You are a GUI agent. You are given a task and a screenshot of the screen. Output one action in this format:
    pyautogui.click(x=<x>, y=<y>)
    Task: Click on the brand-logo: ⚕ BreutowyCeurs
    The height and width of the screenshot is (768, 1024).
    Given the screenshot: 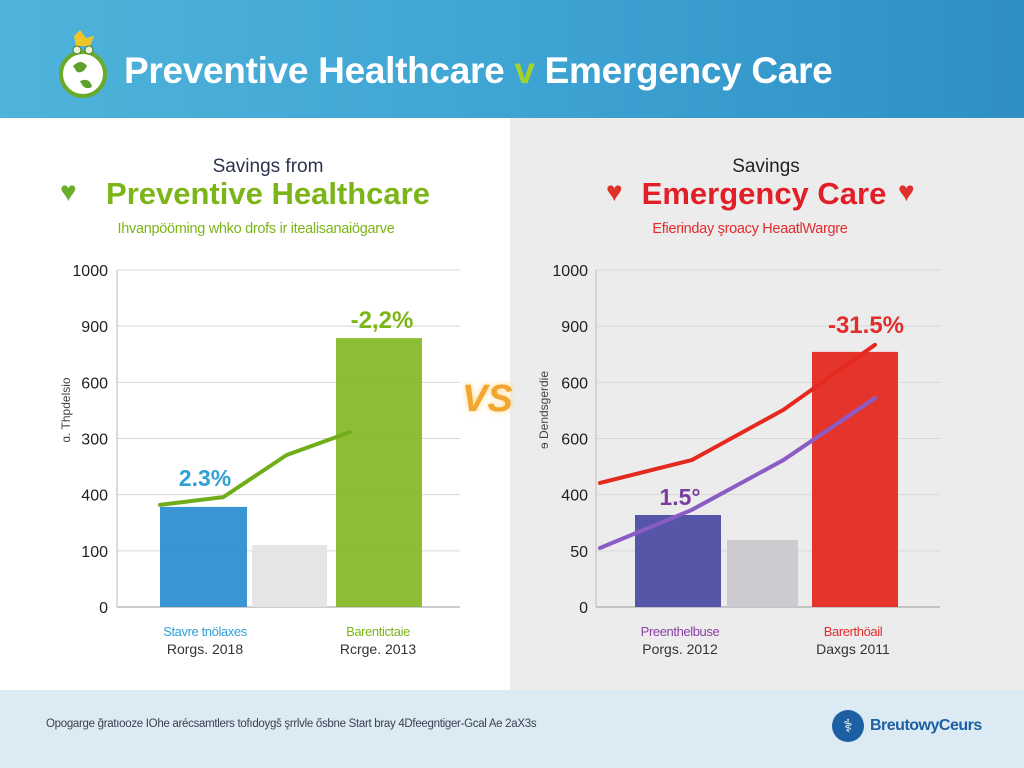 What is the action you would take?
    pyautogui.click(x=907, y=726)
    